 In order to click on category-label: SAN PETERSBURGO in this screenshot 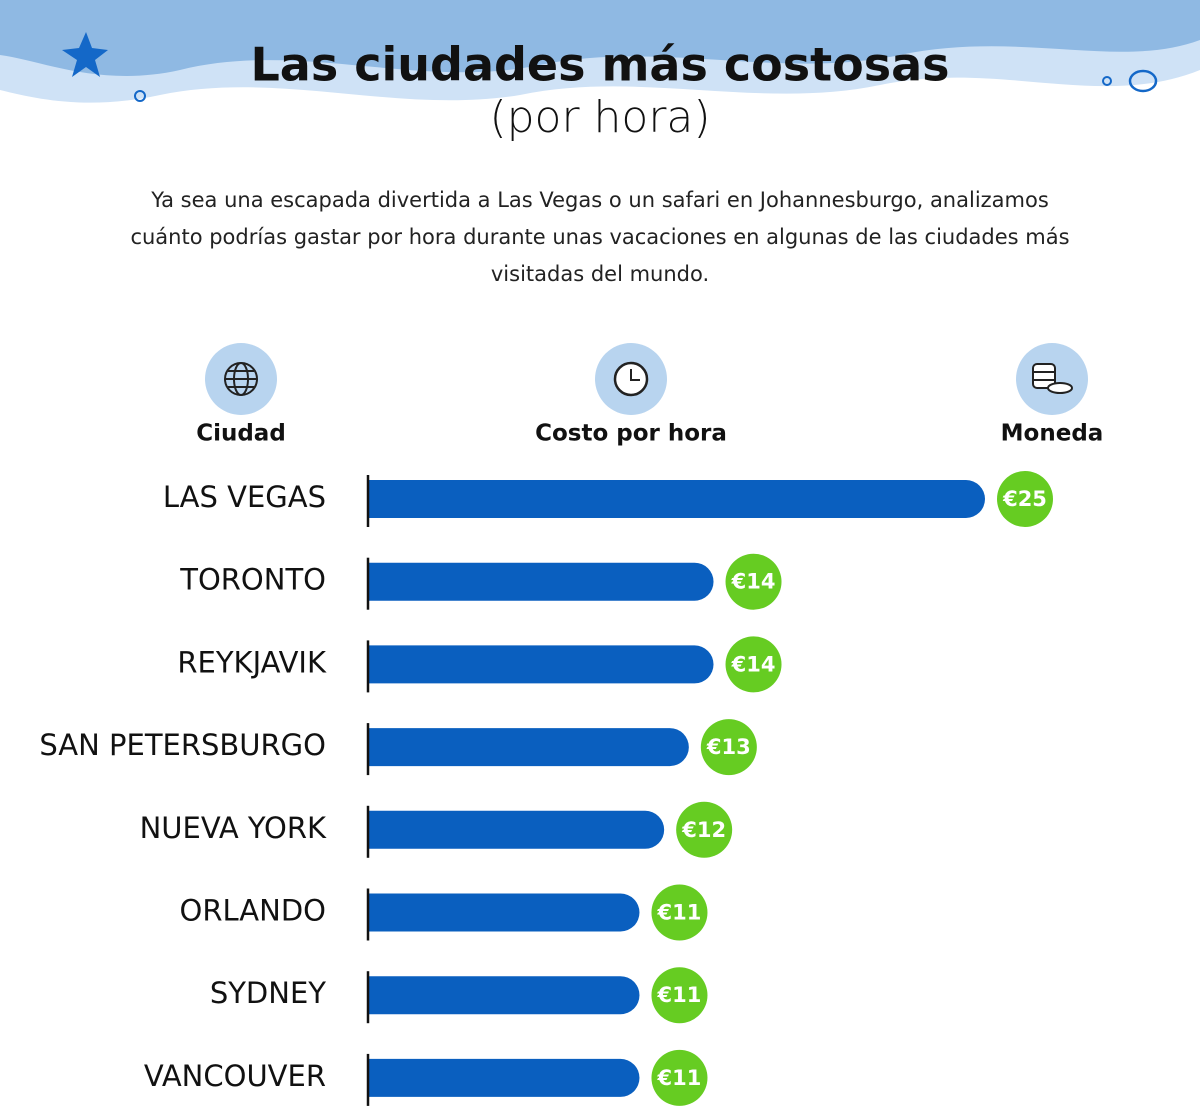, I will do `click(182, 745)`.